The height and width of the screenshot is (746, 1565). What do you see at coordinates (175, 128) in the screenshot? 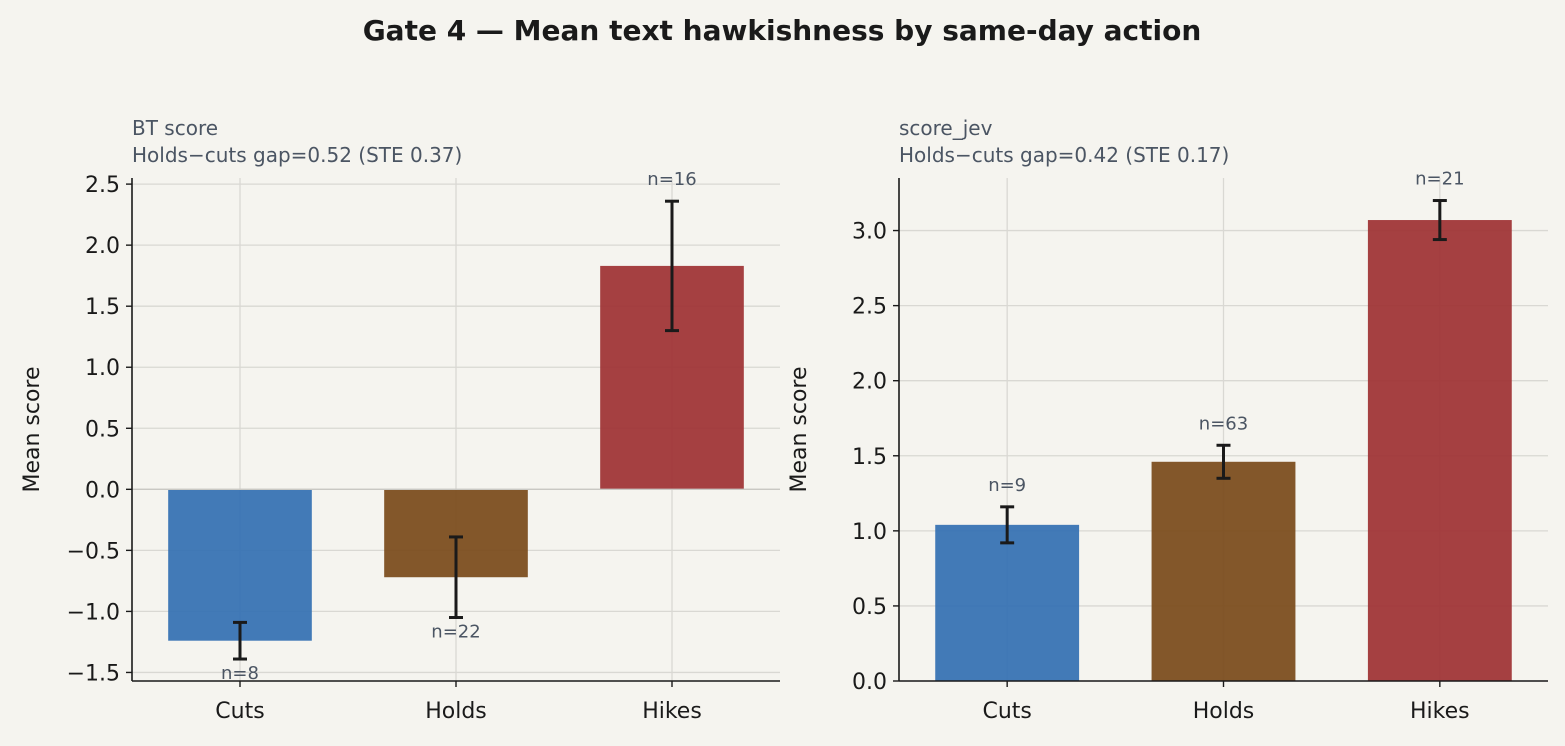
I see `panel-title: BT score` at bounding box center [175, 128].